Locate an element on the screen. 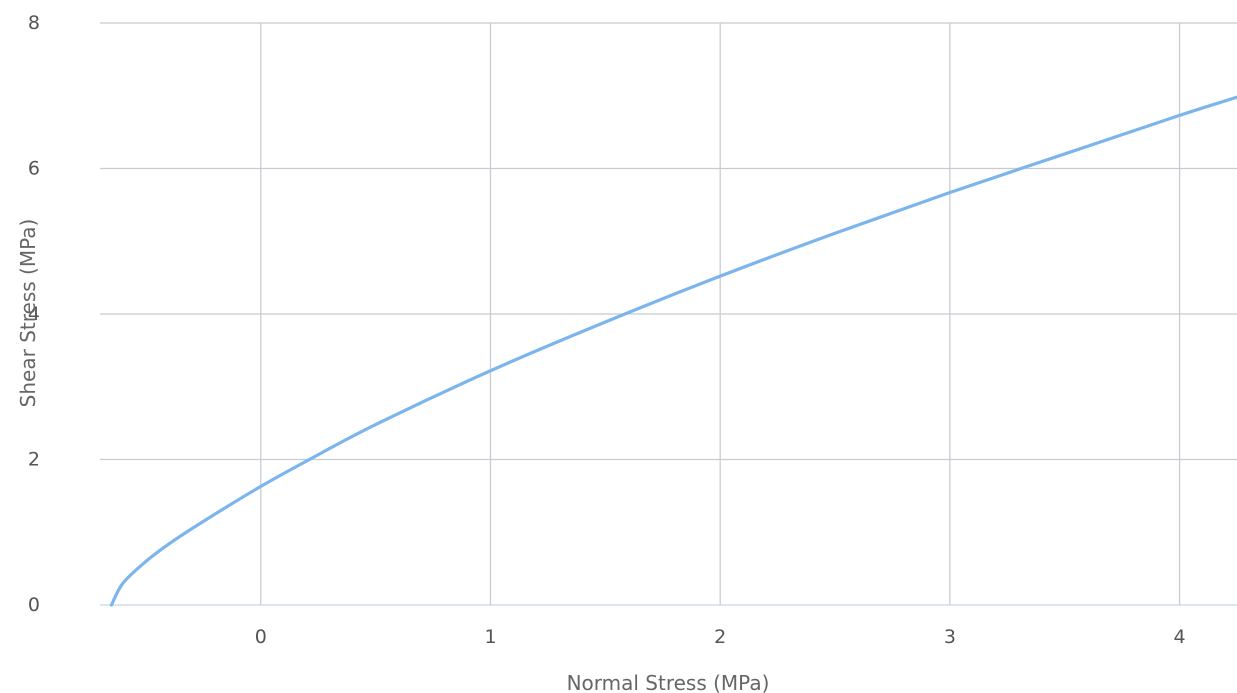 This screenshot has height=693, width=1237. y-axis-title: Shear Stress (MPa) is located at coordinates (28, 313).